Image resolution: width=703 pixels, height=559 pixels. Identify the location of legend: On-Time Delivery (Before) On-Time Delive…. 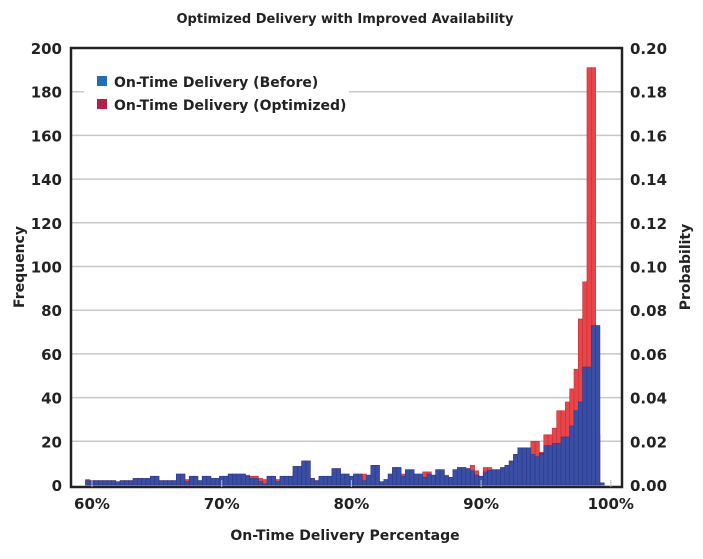
(216, 92).